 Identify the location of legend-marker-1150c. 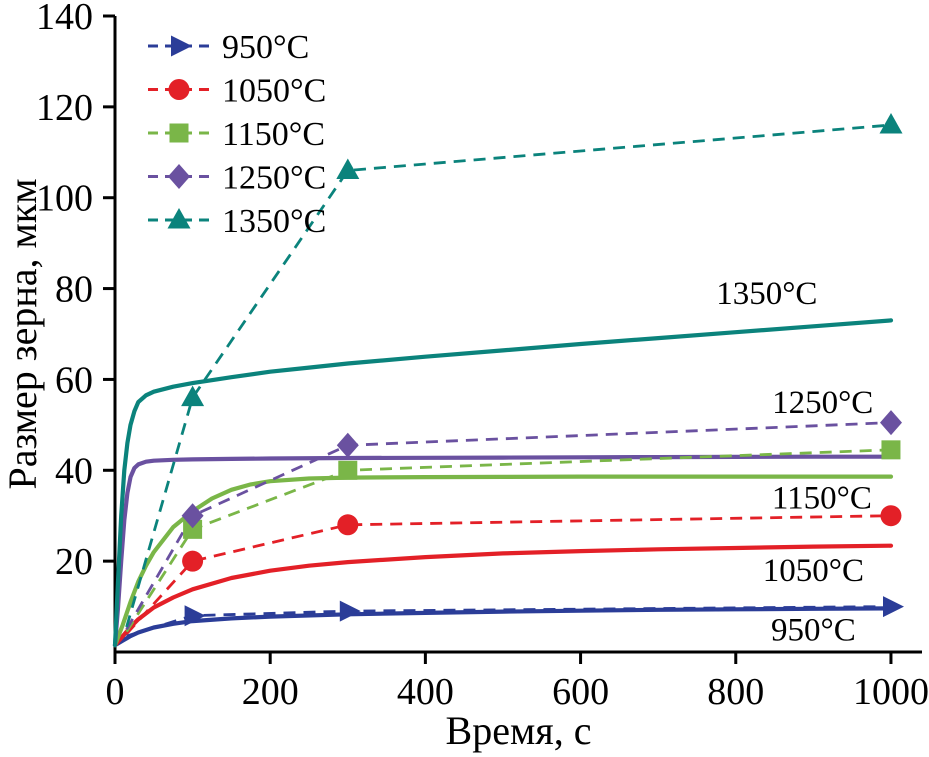
(179, 133).